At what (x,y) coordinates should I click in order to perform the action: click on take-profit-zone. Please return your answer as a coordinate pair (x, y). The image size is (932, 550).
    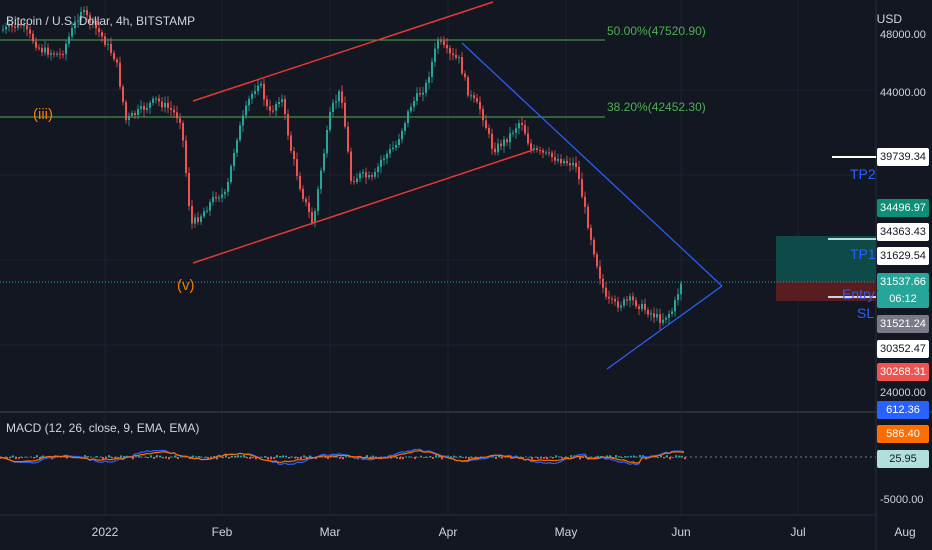
    Looking at the image, I should click on (826, 259).